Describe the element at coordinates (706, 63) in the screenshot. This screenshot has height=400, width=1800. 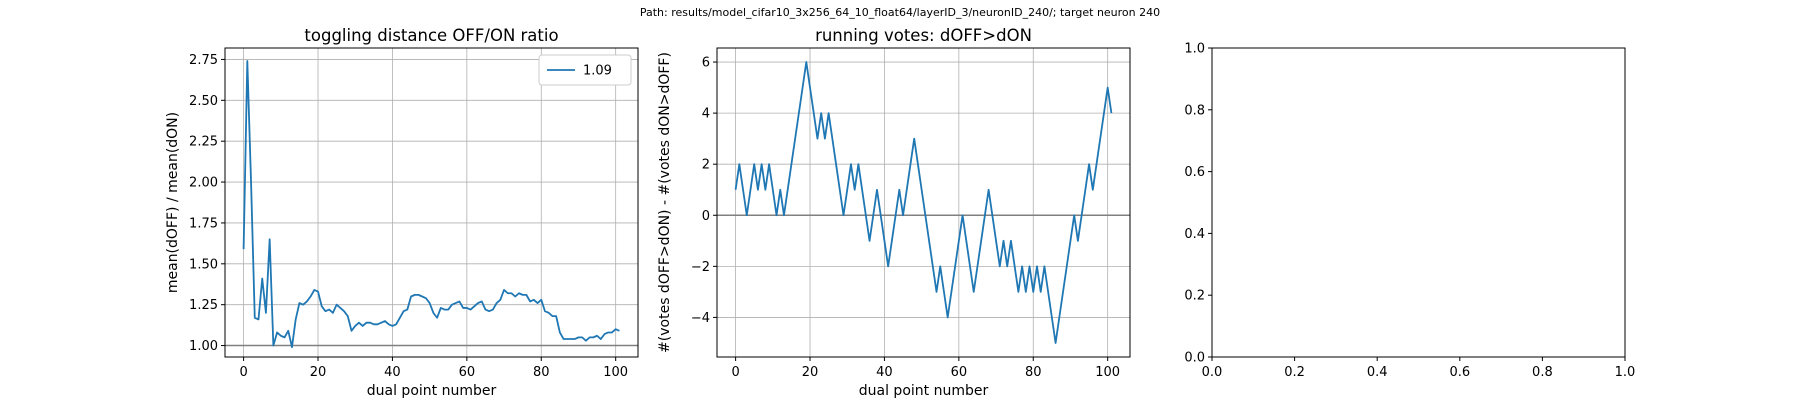
I see `y-tick-label: 6` at that location.